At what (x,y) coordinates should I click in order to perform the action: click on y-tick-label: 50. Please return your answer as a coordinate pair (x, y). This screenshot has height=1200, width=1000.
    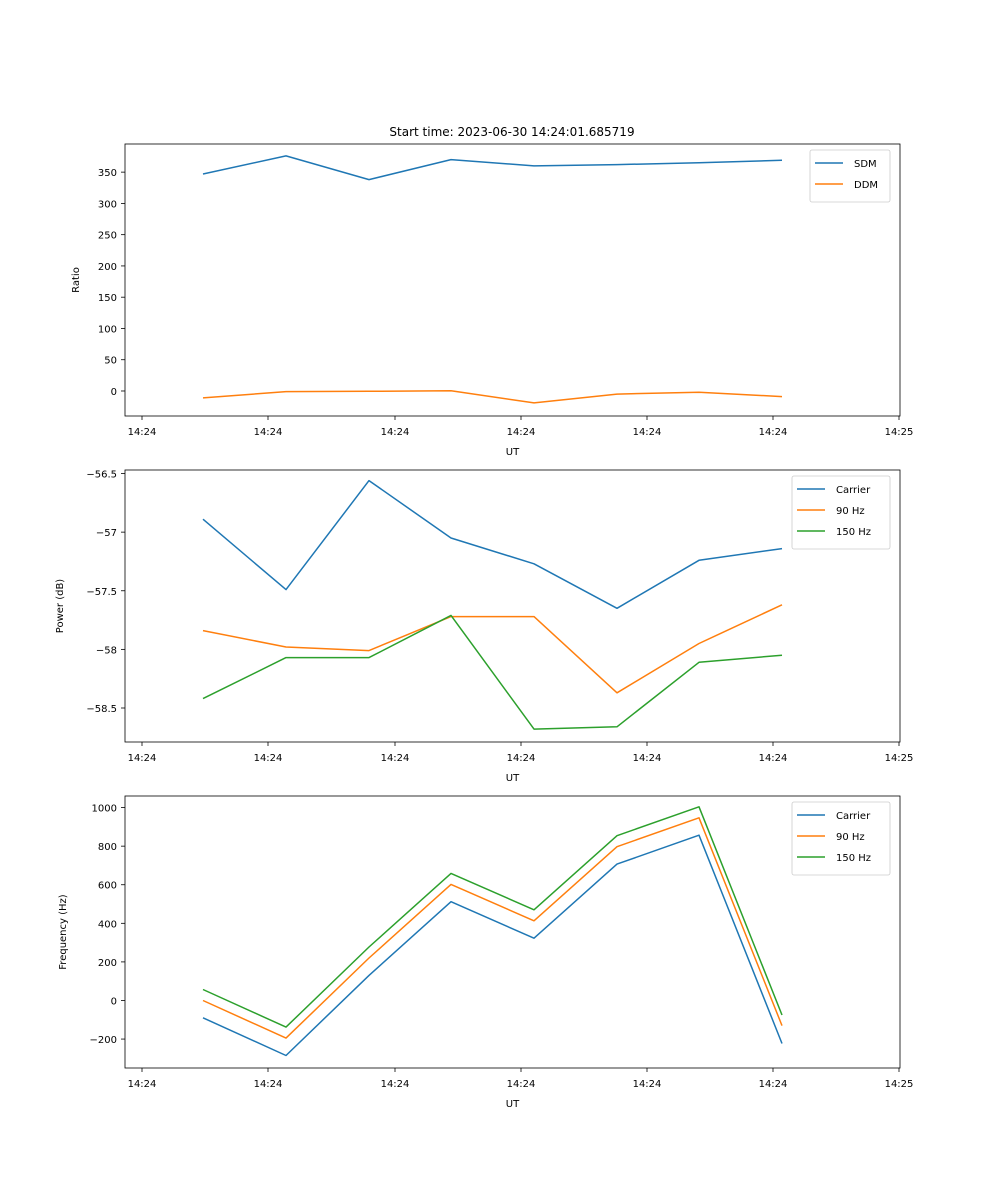
    Looking at the image, I should click on (110, 361).